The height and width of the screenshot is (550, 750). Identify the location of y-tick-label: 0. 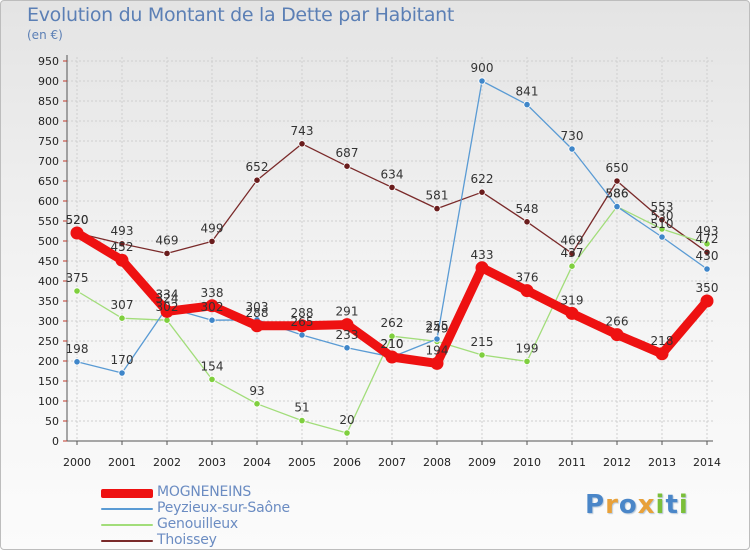
(55, 441).